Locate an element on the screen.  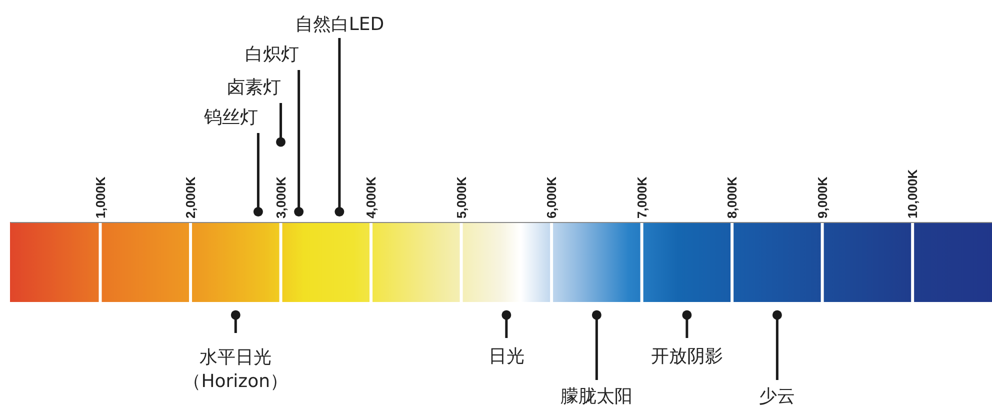
x-tick-label: 5,000K is located at coordinates (461, 197).